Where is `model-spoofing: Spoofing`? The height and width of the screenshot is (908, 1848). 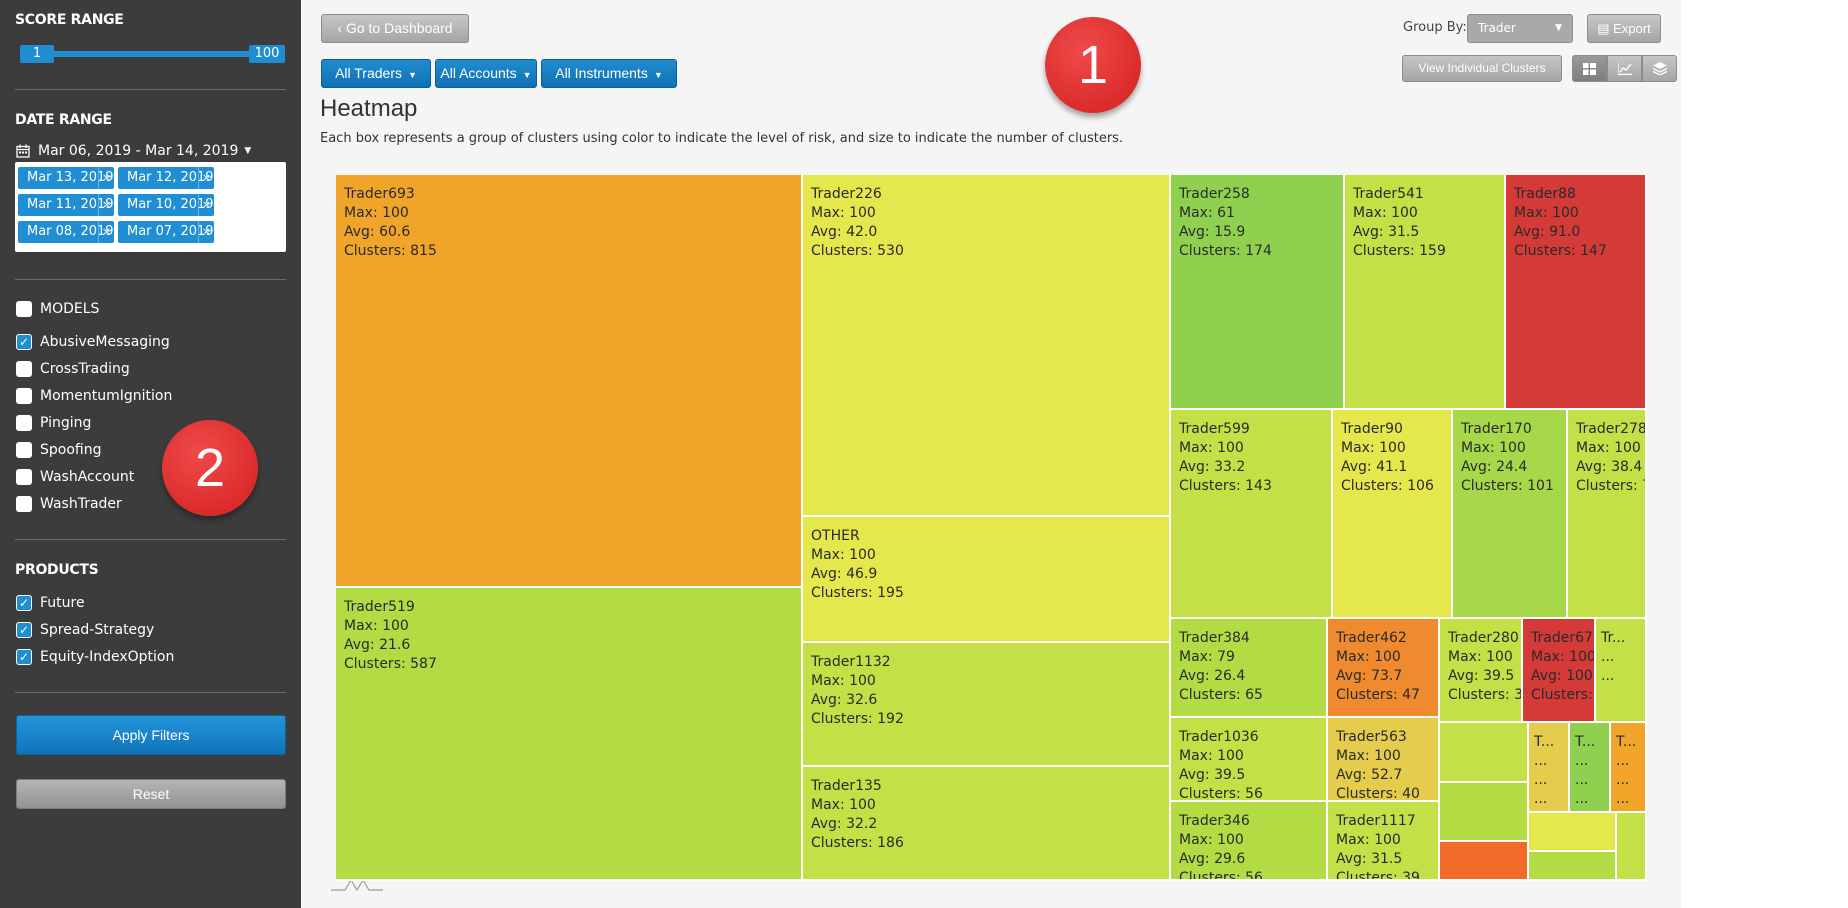 model-spoofing: Spoofing is located at coordinates (58, 450).